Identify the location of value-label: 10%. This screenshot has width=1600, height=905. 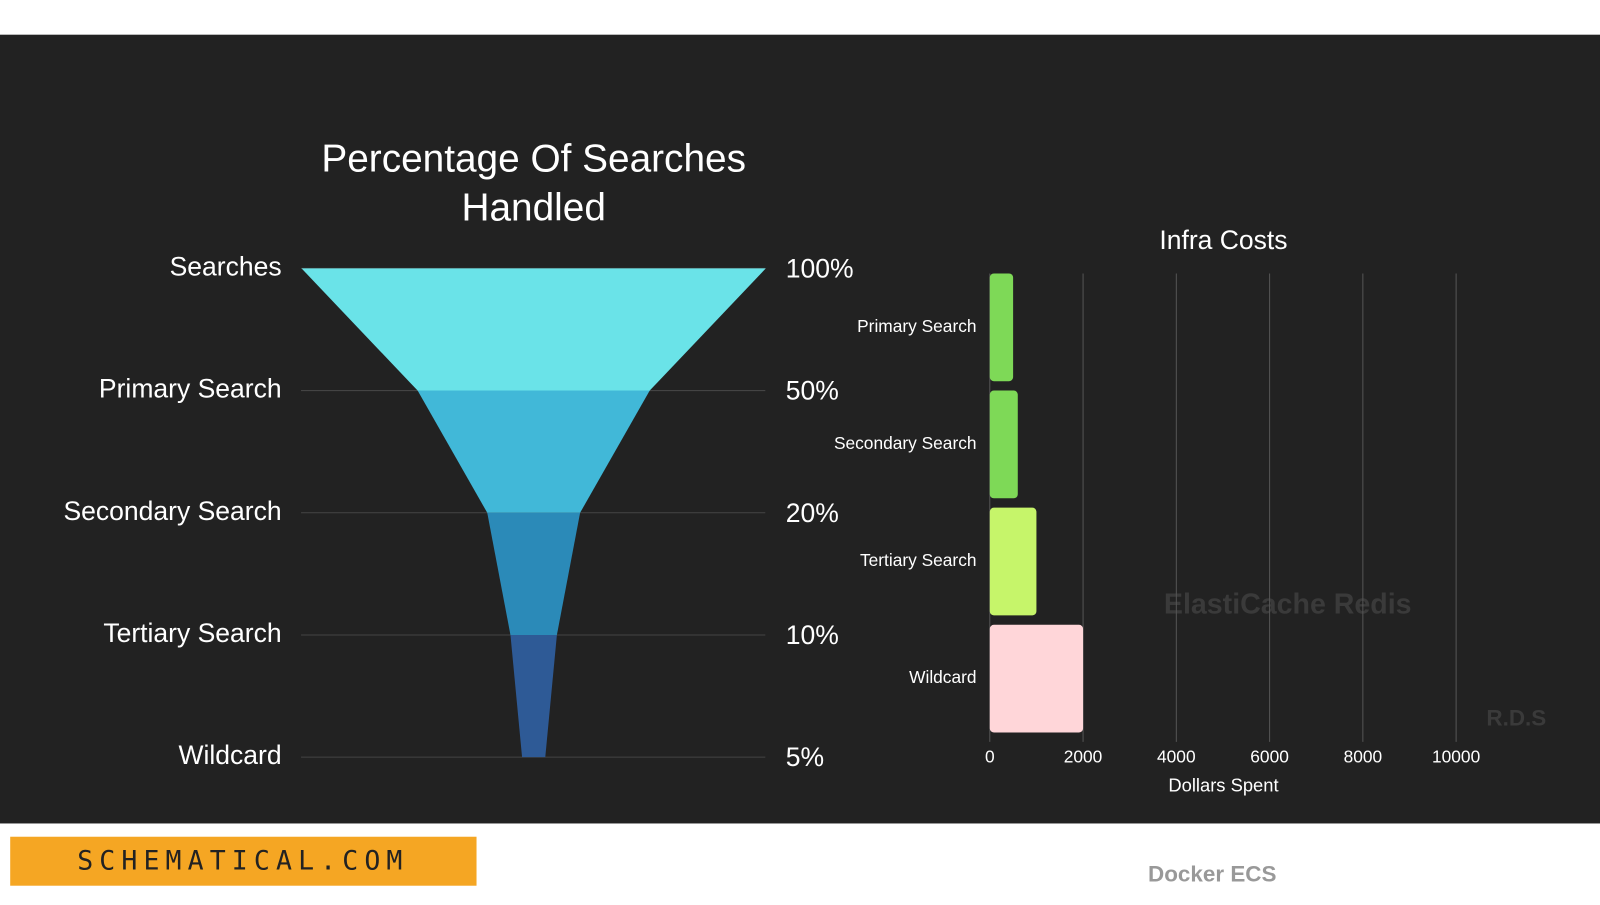
(812, 635).